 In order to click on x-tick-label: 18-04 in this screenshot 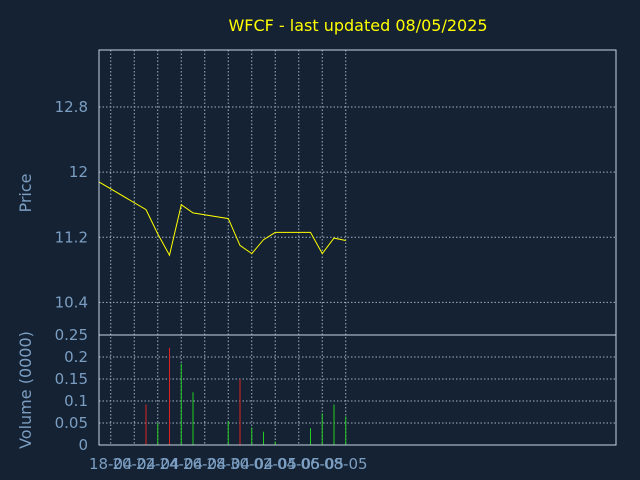, I will do `click(111, 464)`.